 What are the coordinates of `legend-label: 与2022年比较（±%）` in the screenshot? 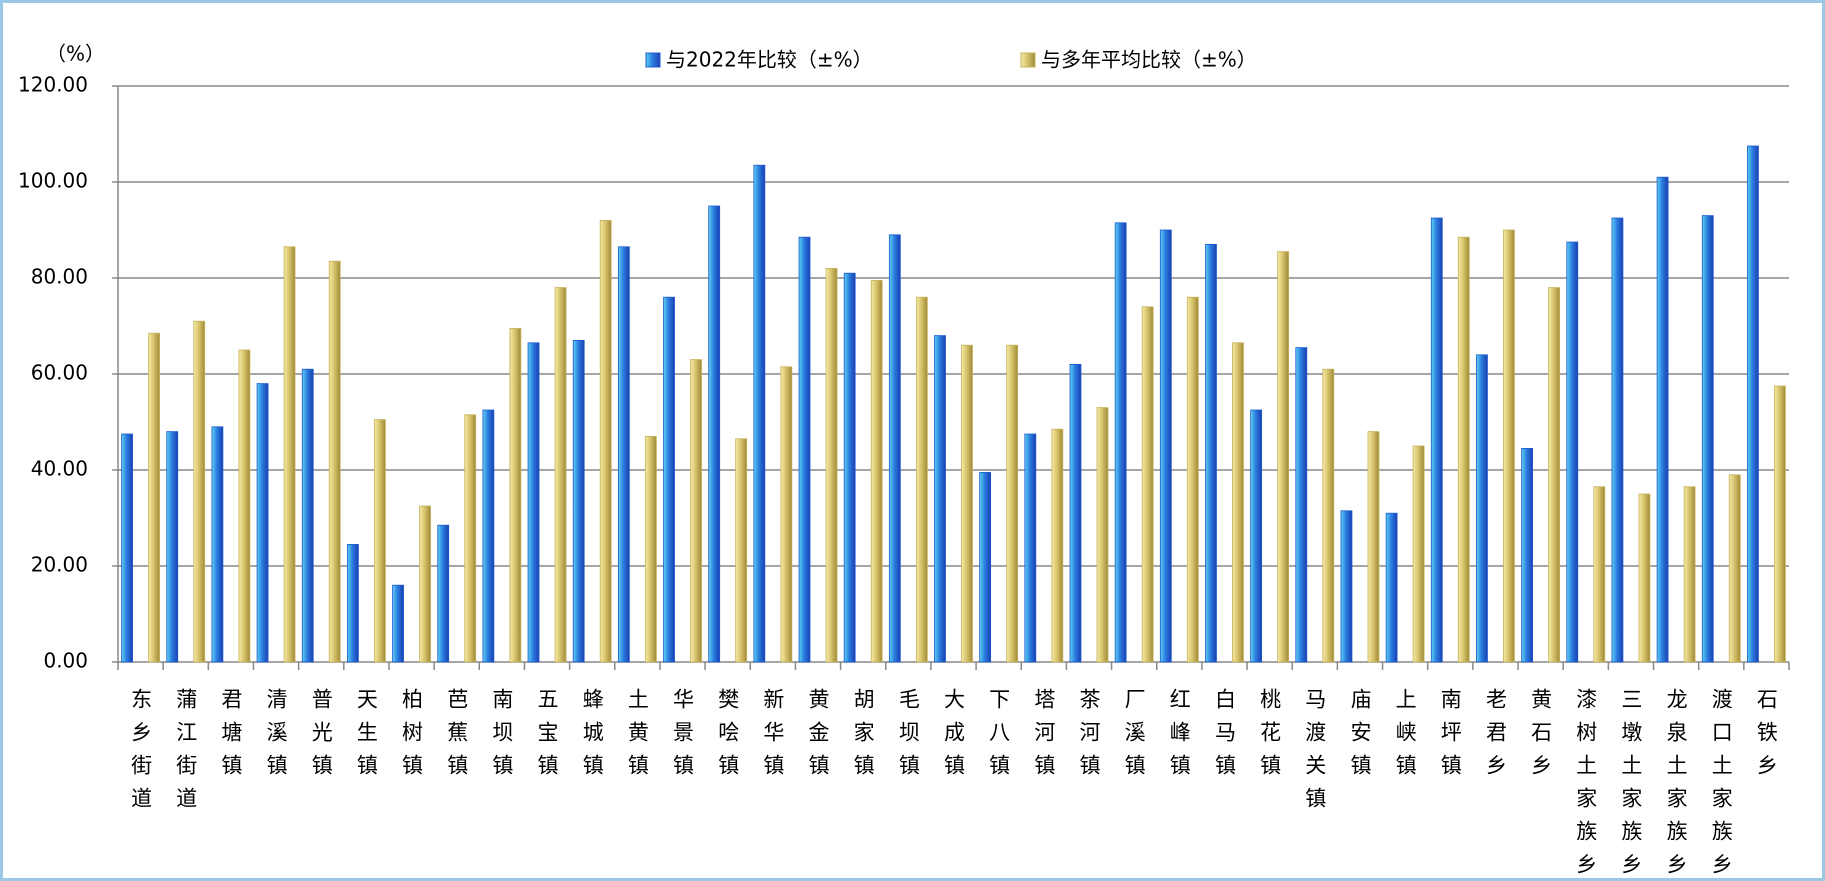 It's located at (769, 60).